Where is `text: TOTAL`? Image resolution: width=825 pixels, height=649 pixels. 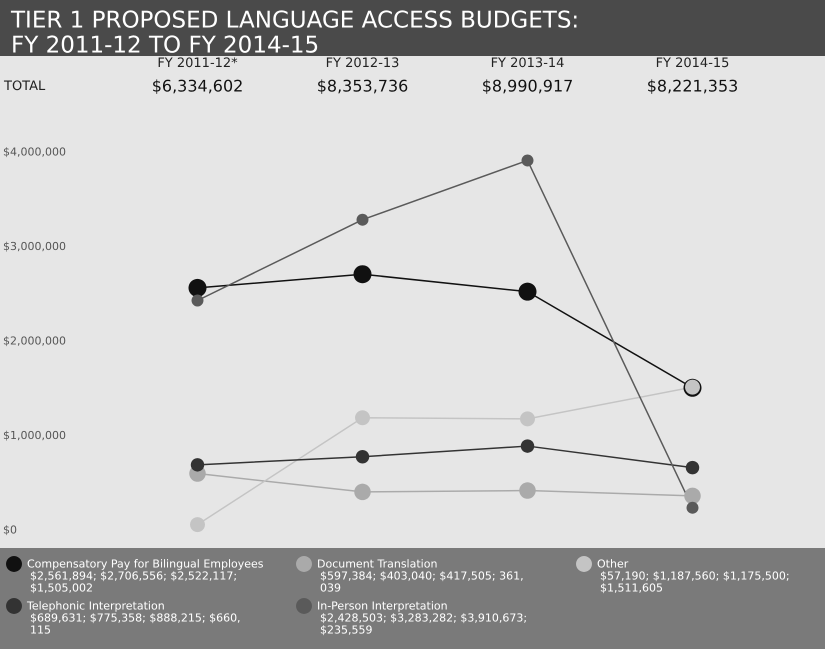 text: TOTAL is located at coordinates (24, 86).